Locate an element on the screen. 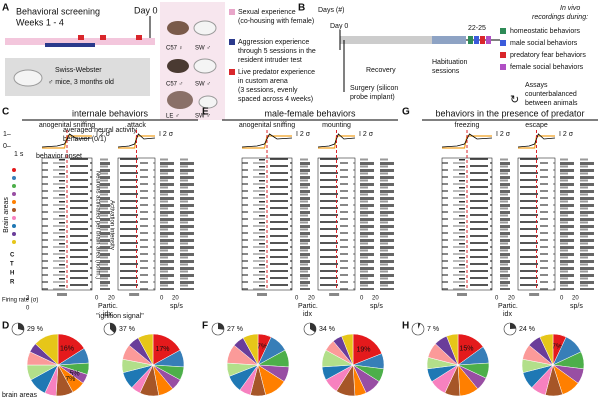 This screenshot has height=400, width=600. participation-label: 37 % is located at coordinates (127, 329).